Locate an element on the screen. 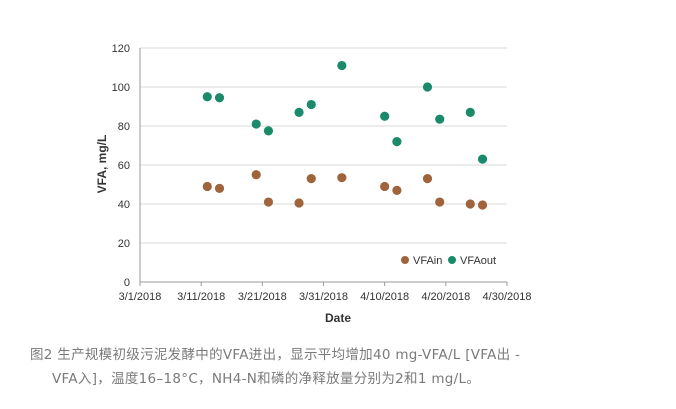 Image resolution: width=676 pixels, height=409 pixels. legend: VFAin VFAout is located at coordinates (448, 261).